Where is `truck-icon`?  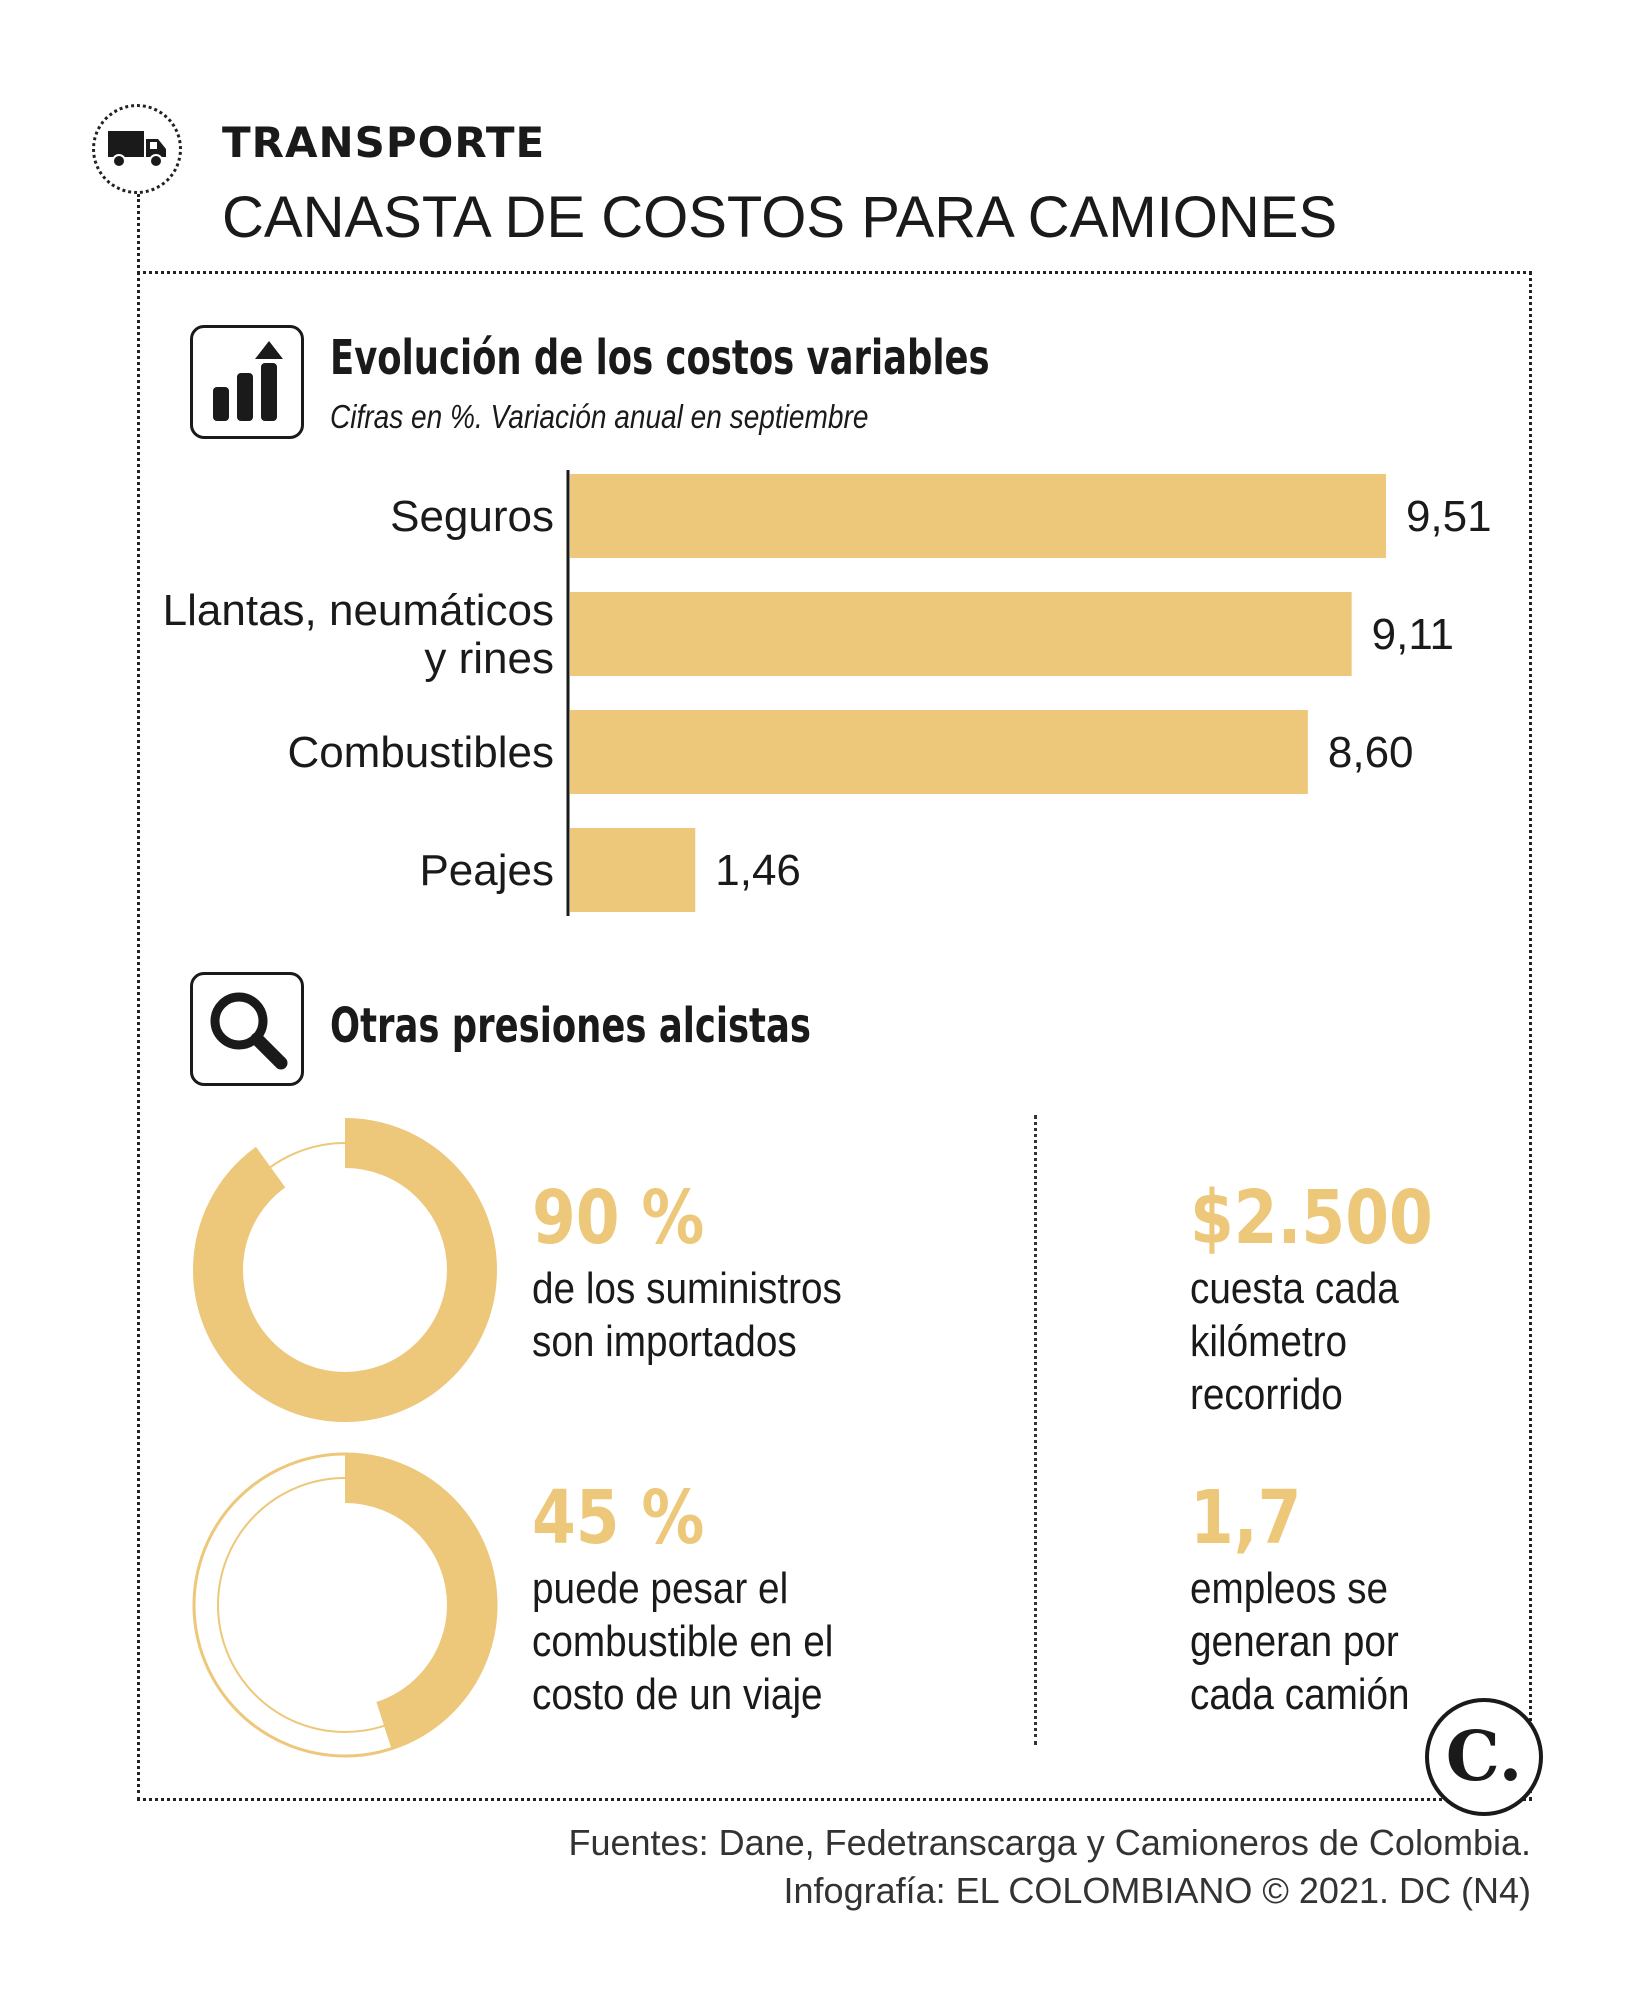
truck-icon is located at coordinates (137, 149).